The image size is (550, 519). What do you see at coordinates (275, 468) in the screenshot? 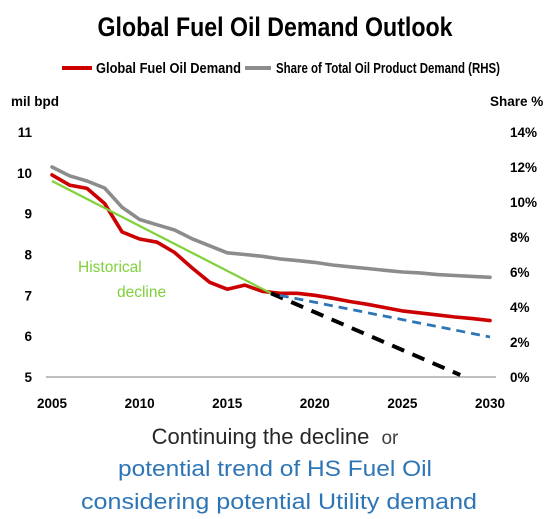
I see `caption-potential-line1: potential trend of HS Fuel Oil` at bounding box center [275, 468].